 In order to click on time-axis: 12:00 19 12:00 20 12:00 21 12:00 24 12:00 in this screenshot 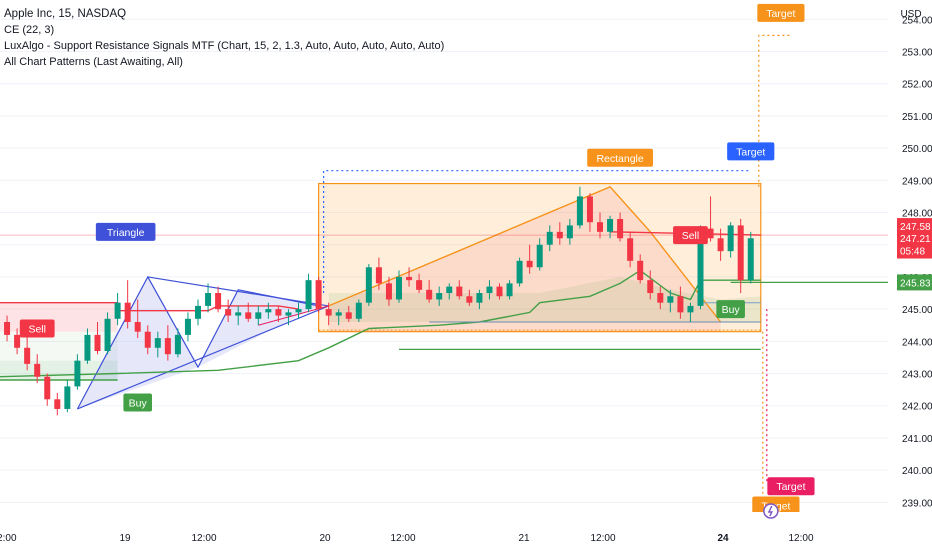, I will do `click(407, 538)`.